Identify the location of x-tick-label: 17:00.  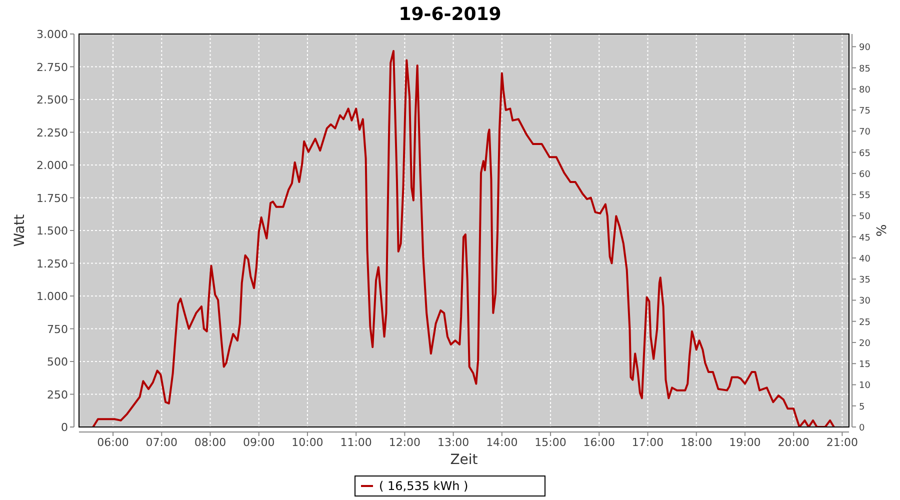
(648, 442).